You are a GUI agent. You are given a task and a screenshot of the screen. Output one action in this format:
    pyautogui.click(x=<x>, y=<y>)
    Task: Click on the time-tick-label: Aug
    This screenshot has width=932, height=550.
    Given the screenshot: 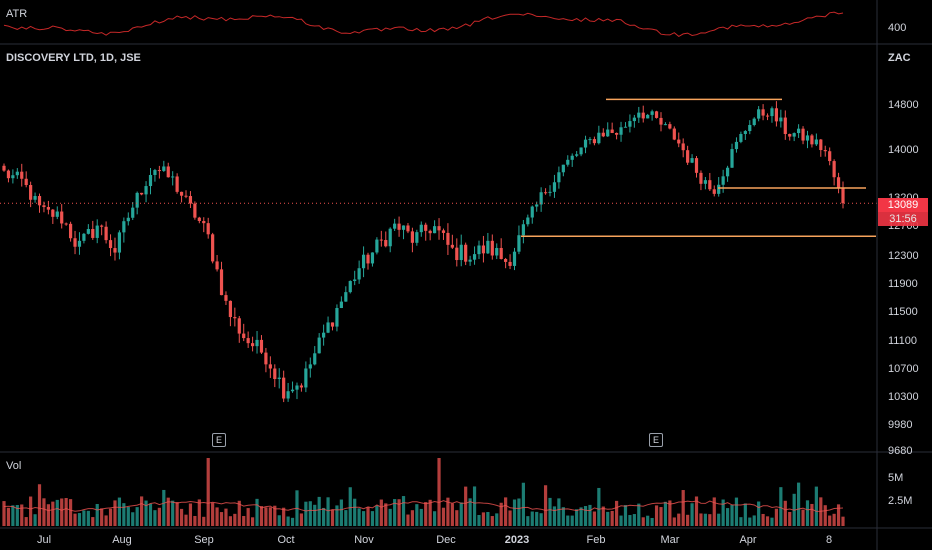 What is the action you would take?
    pyautogui.click(x=122, y=540)
    